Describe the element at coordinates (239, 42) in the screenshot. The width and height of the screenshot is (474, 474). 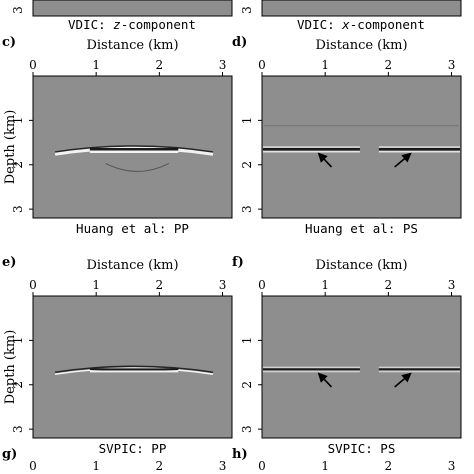
I see `panel-letter: d)` at that location.